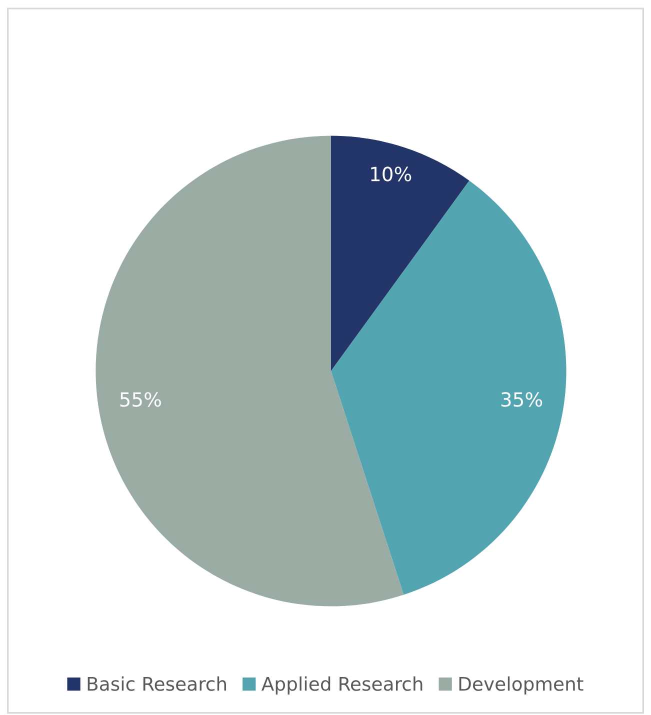  I want to click on data-label: 35%, so click(521, 399).